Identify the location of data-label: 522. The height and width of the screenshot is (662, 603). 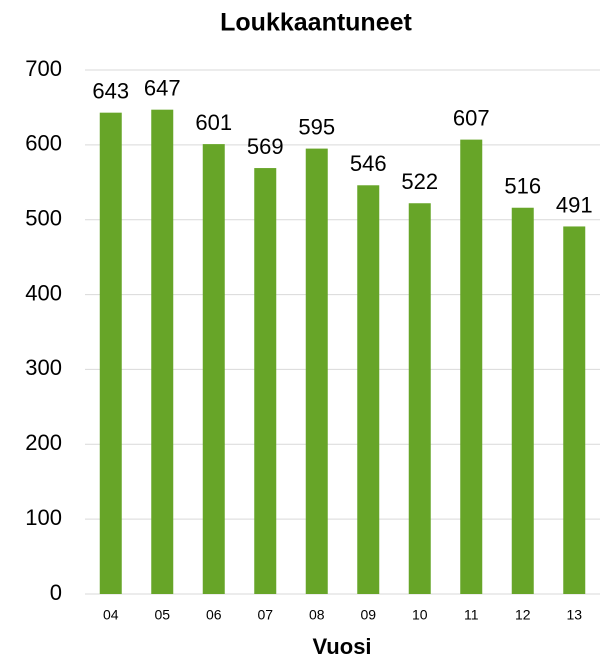
(419, 181).